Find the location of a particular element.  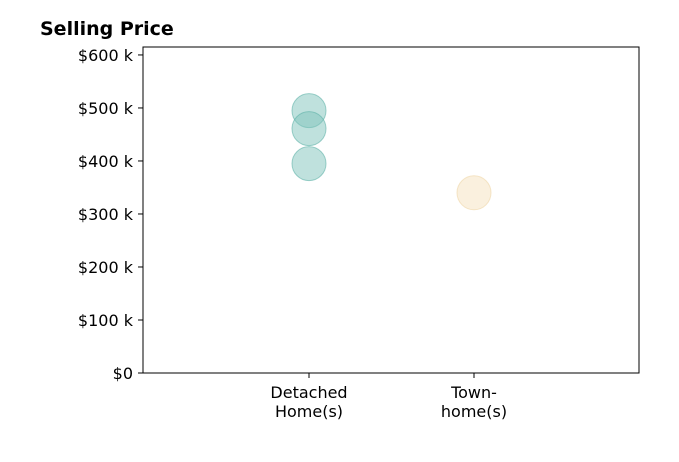

y-tick-label: $500 k is located at coordinates (106, 108).